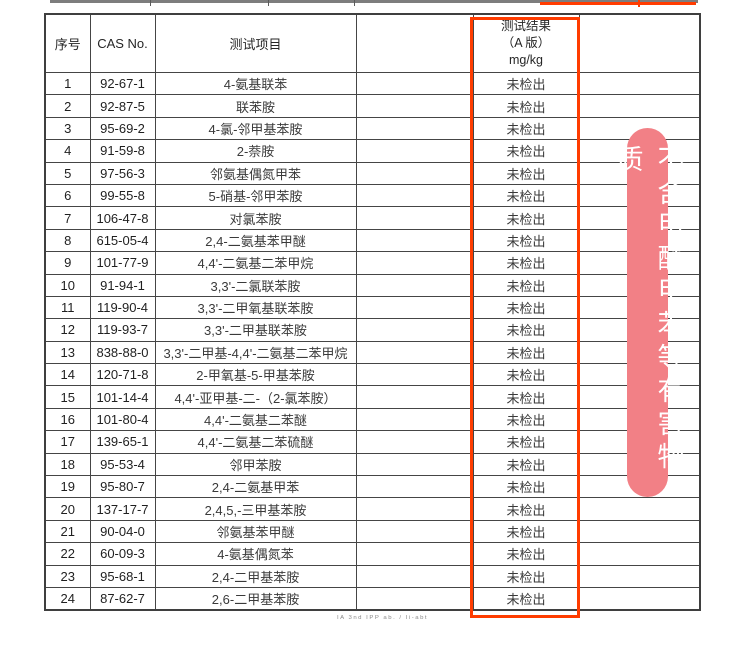 The height and width of the screenshot is (659, 750). Describe the element at coordinates (122, 128) in the screenshot. I see `cell-cas: 95-69-2` at that location.